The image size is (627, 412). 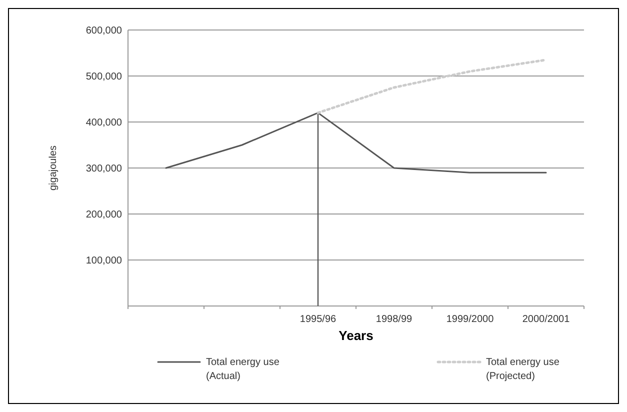 What do you see at coordinates (104, 31) in the screenshot?
I see `y-tick-label: 600,000` at bounding box center [104, 31].